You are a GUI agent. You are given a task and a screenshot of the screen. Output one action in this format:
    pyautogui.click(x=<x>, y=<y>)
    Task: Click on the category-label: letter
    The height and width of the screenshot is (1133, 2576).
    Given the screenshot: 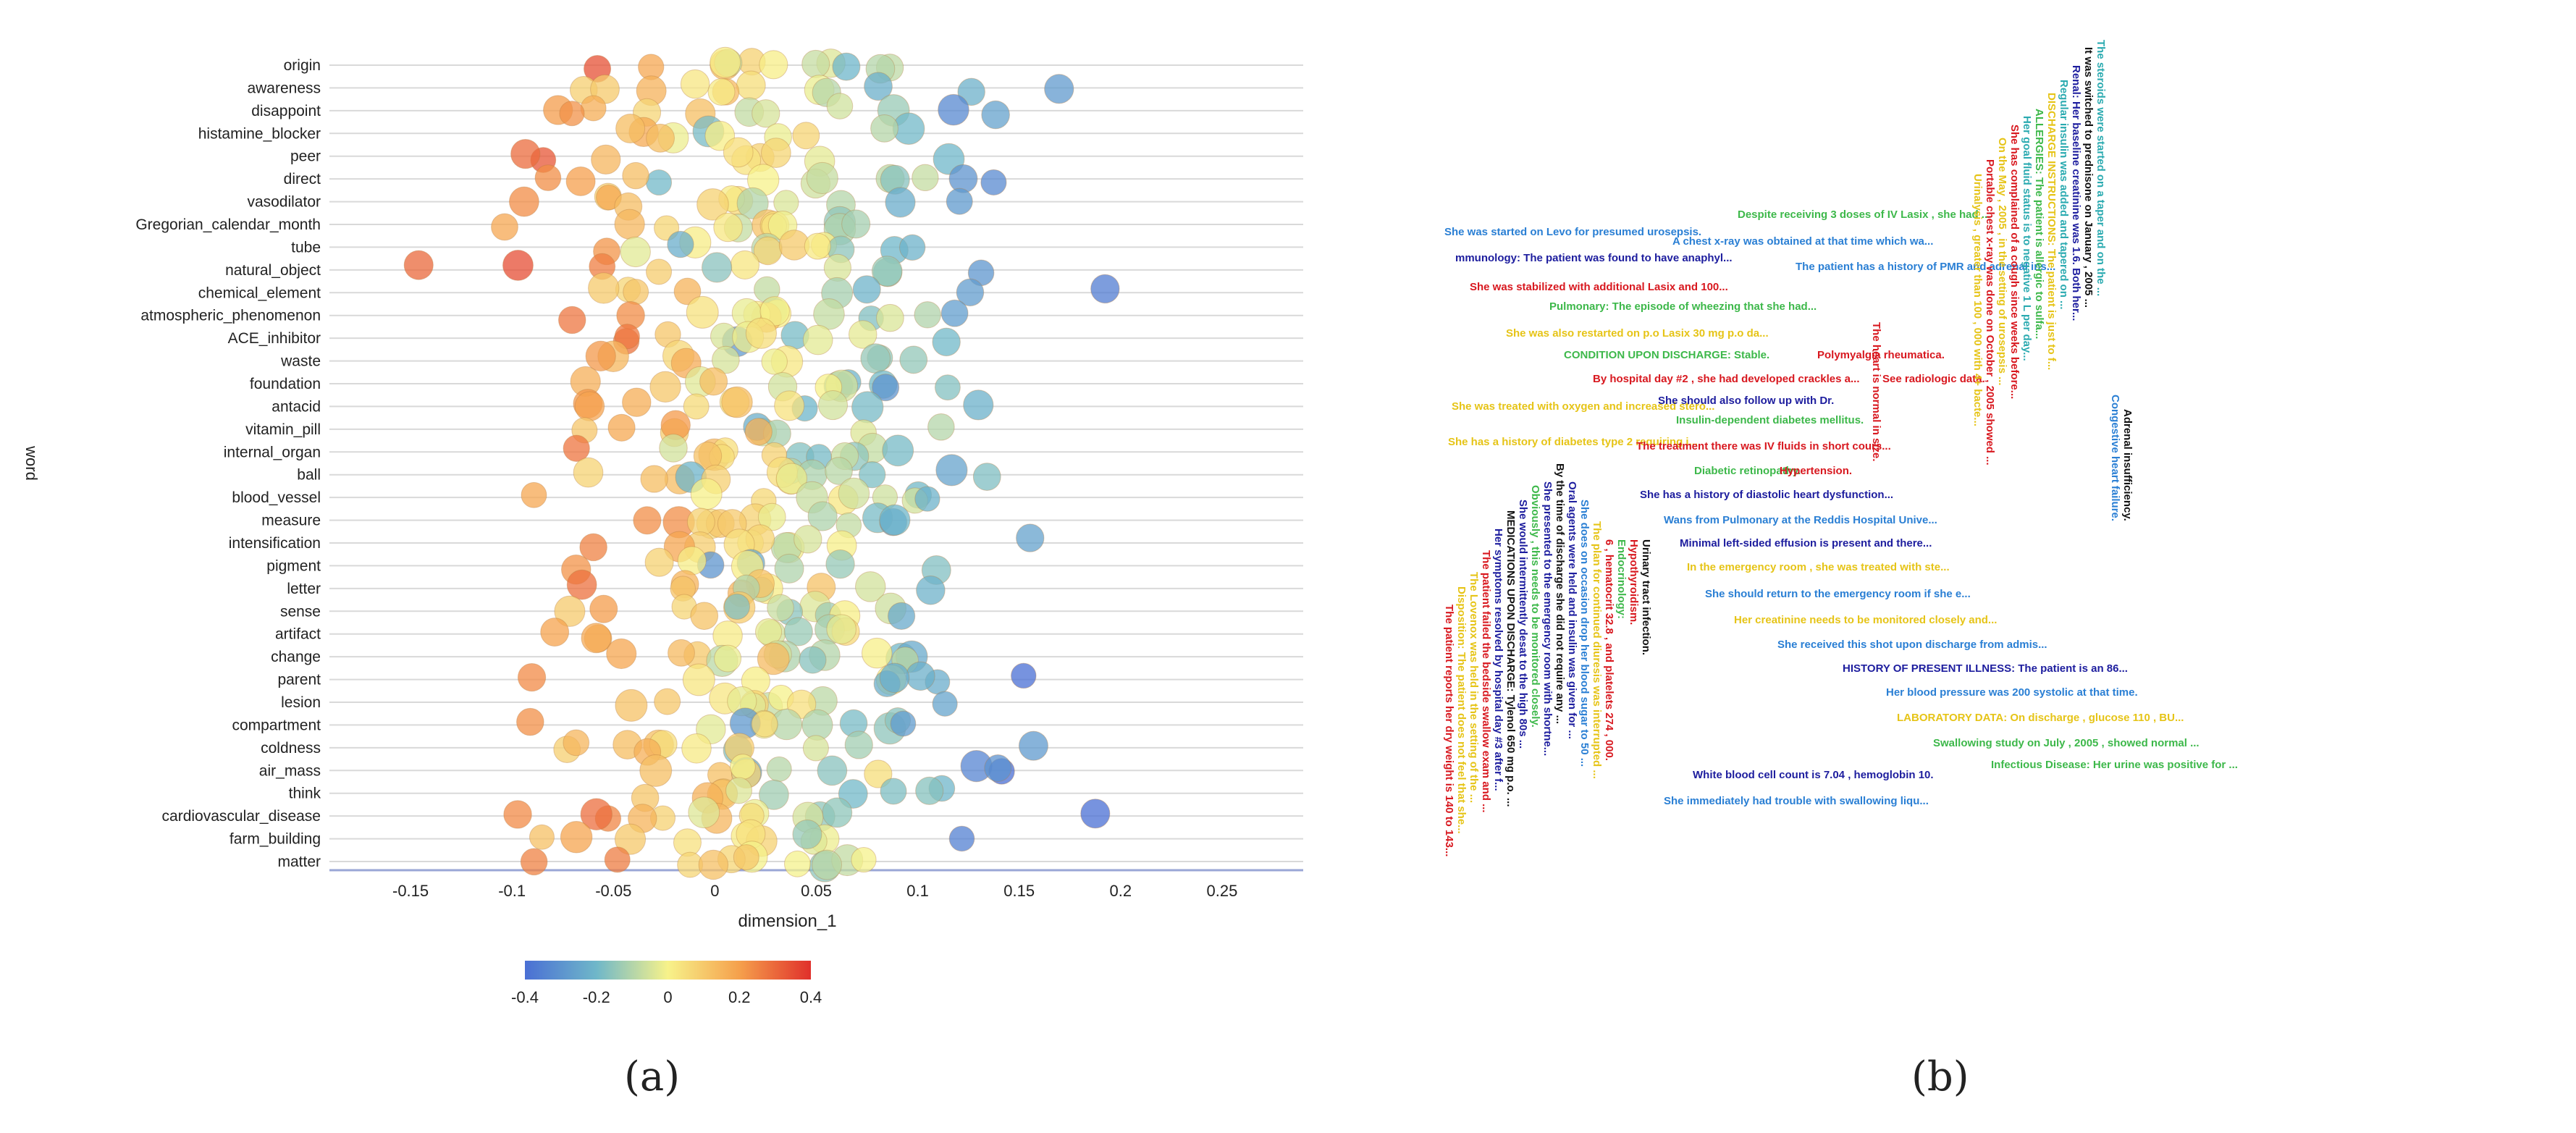 What is the action you would take?
    pyautogui.click(x=304, y=589)
    